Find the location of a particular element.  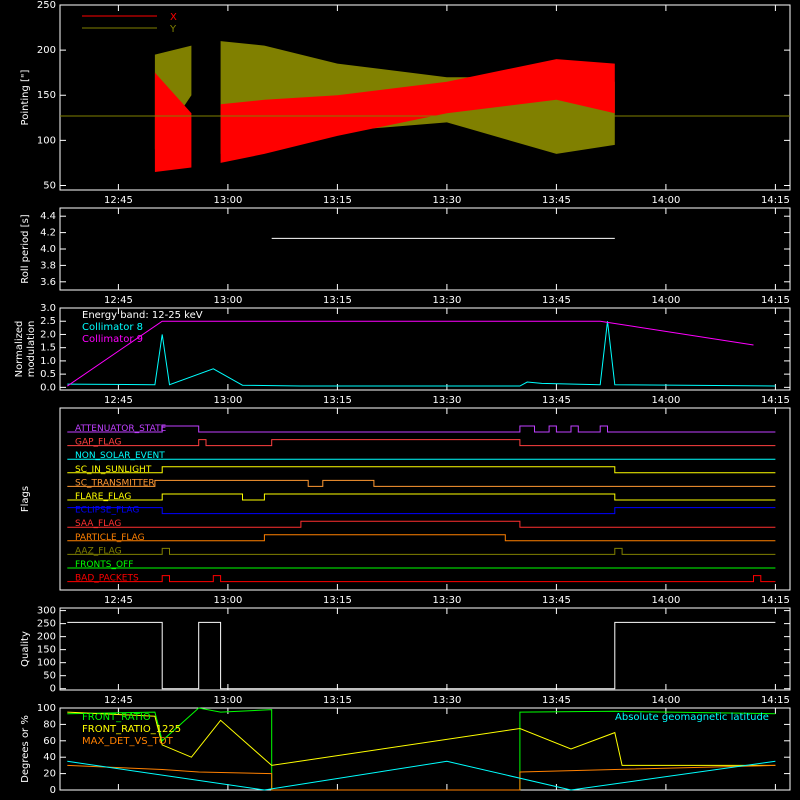

pointing-ylabel: Pointing ["] is located at coordinates (25, 97).